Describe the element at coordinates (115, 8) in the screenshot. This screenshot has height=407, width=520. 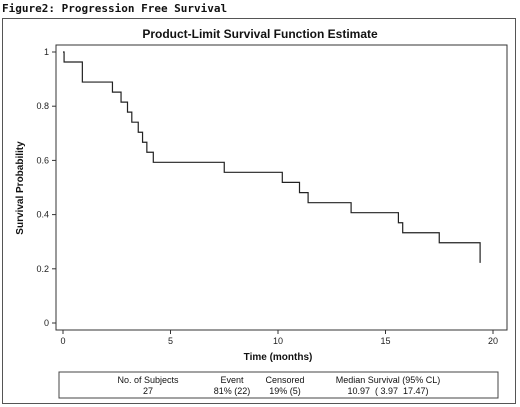
I see `figure-caption: Figure2: Progression Free Survival` at that location.